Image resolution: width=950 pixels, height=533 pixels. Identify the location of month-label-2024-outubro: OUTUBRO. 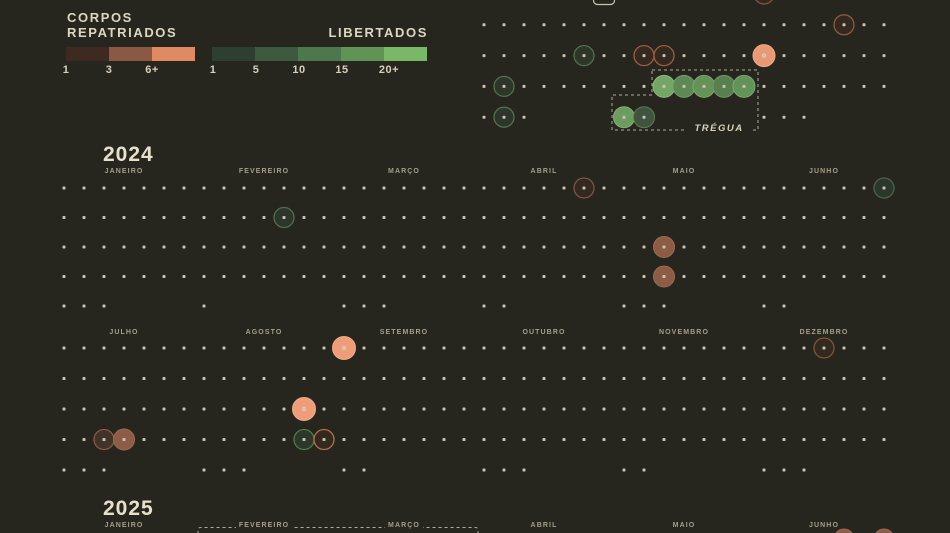
(544, 332).